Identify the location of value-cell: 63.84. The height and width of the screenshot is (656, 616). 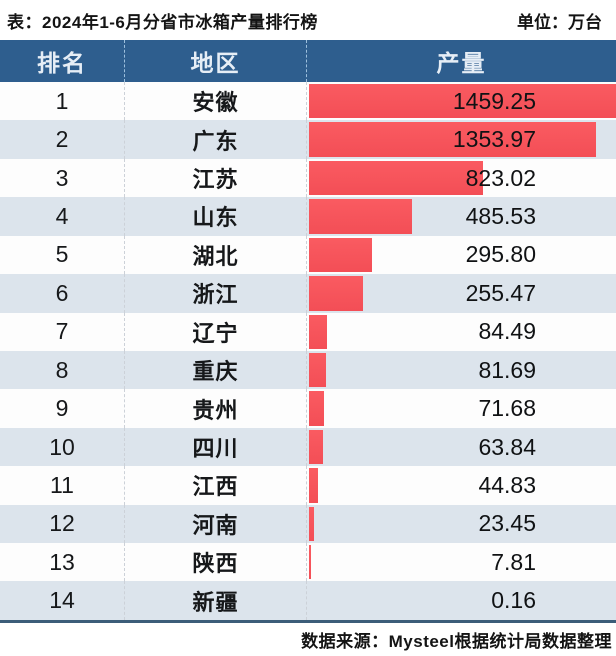
(461, 447).